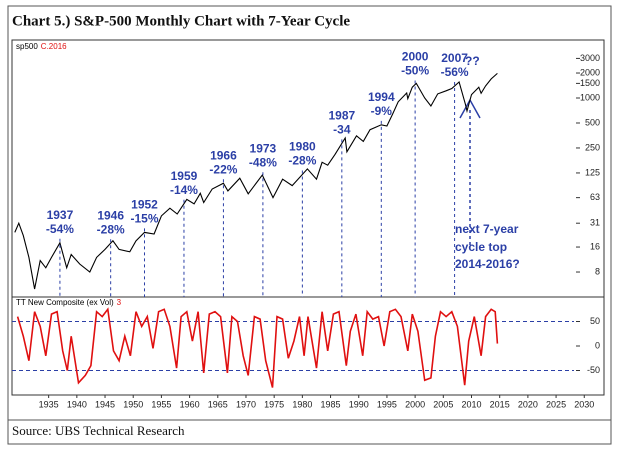 This screenshot has width=620, height=449. I want to click on x-tick-label: 2015, so click(500, 404).